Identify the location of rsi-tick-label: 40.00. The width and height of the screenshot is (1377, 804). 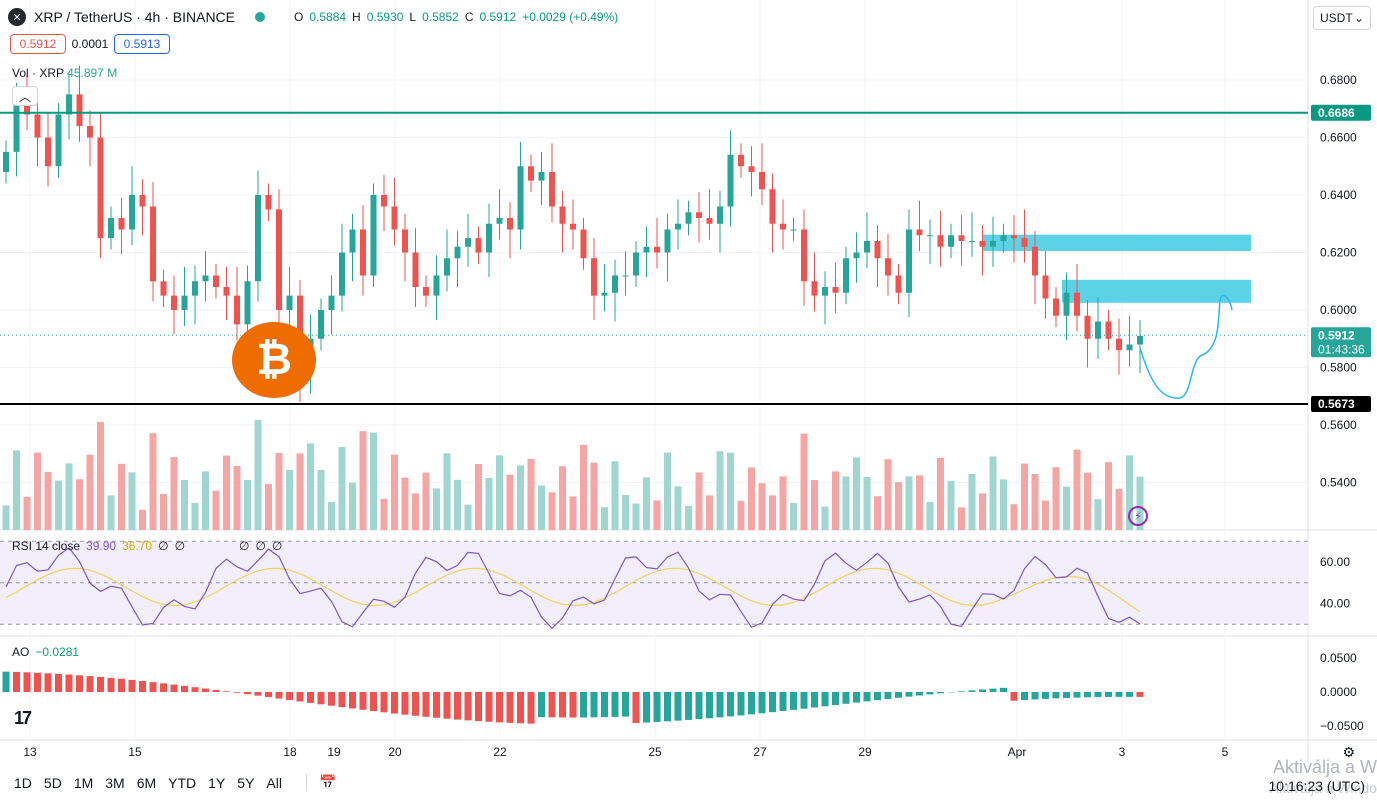
(1335, 604).